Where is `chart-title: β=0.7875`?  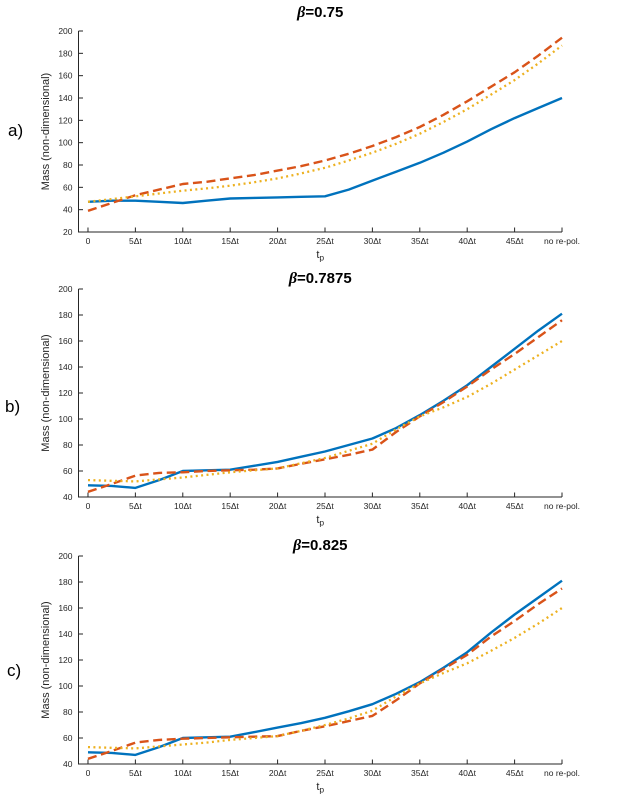
chart-title: β=0.7875 is located at coordinates (320, 278).